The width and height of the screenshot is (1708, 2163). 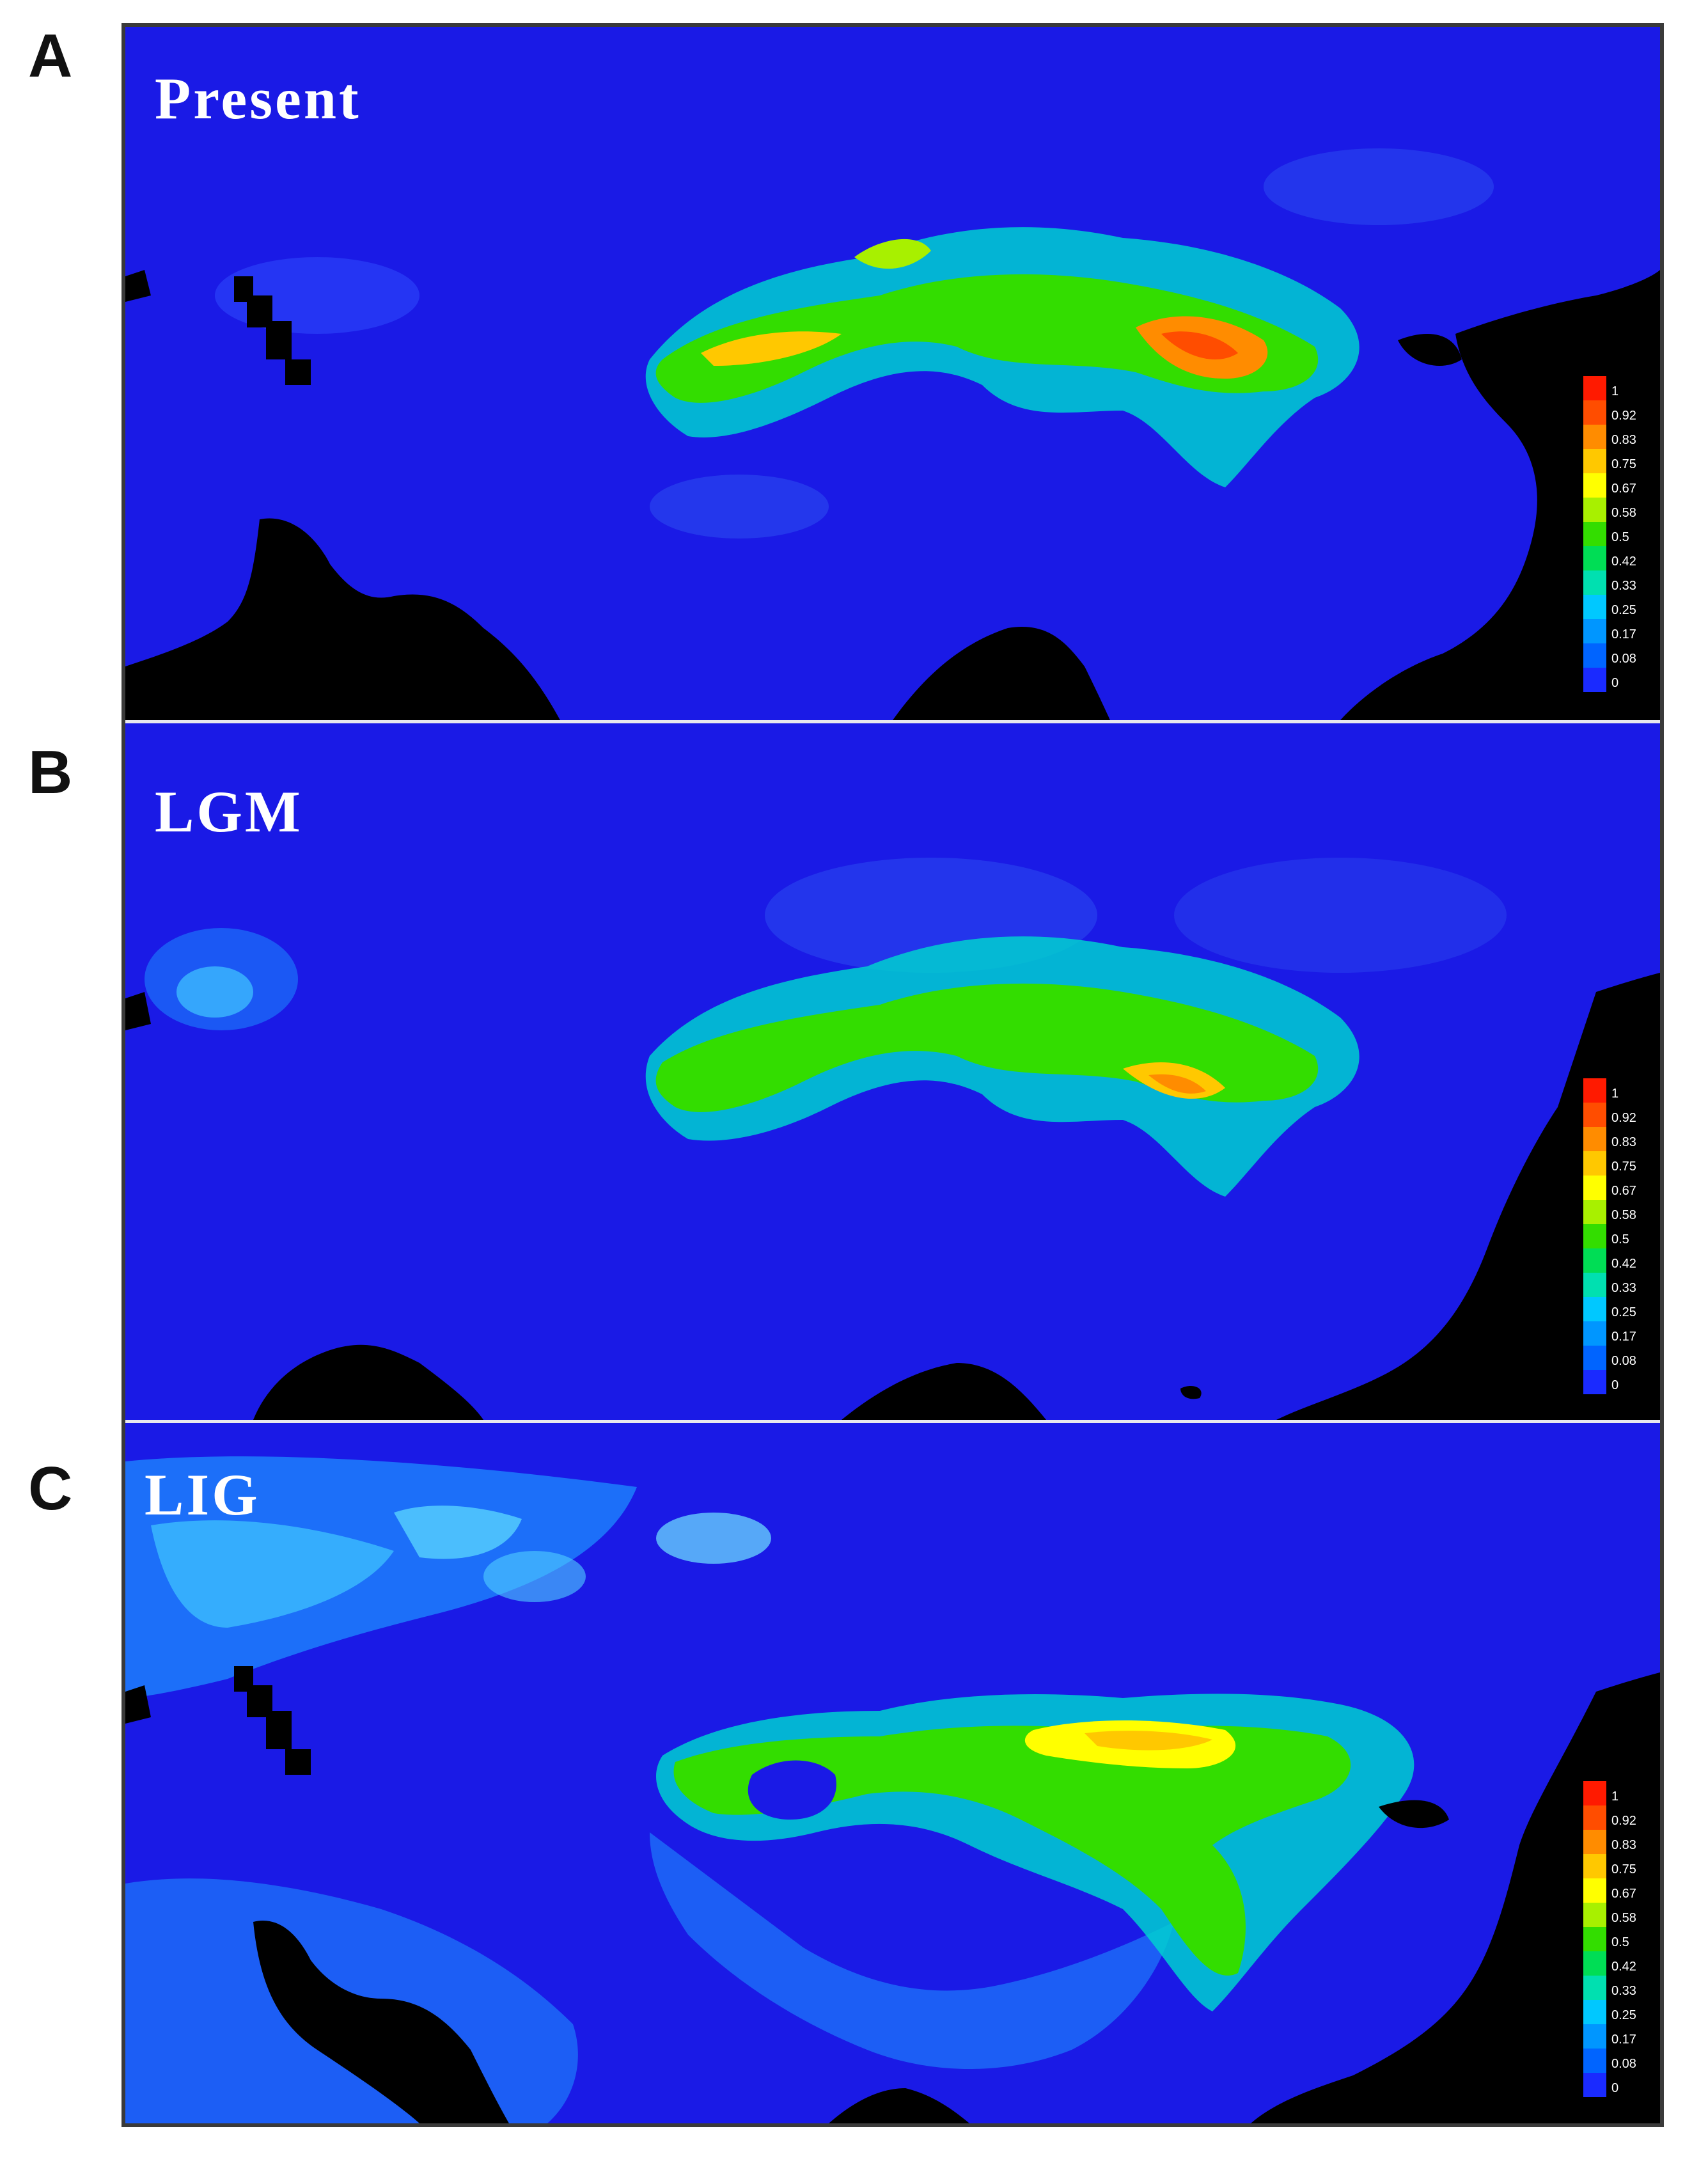 What do you see at coordinates (50, 56) in the screenshot?
I see `panel-letter-a: A` at bounding box center [50, 56].